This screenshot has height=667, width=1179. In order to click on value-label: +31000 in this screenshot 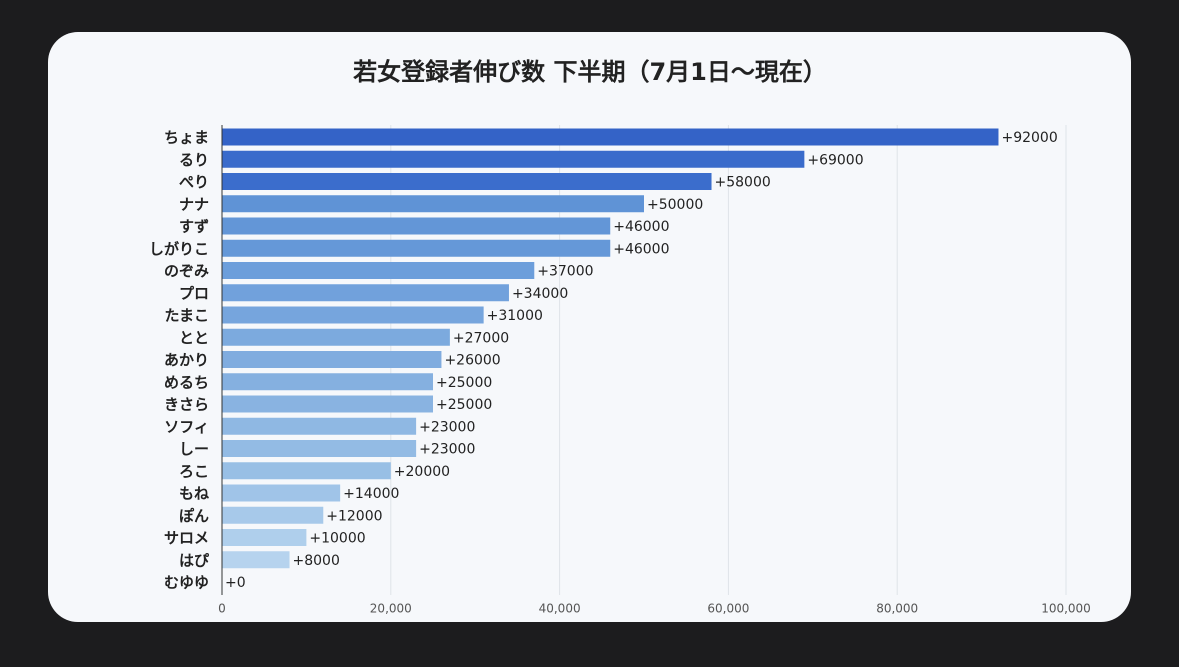, I will do `click(515, 316)`.